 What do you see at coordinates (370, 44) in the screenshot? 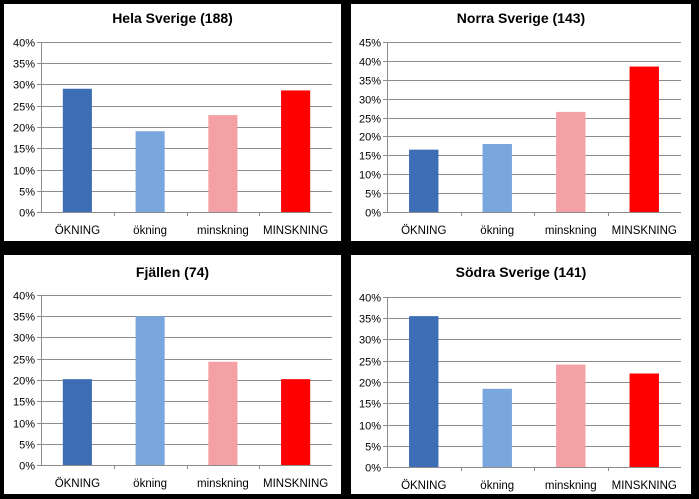
I see `y-tick-label: 45%` at bounding box center [370, 44].